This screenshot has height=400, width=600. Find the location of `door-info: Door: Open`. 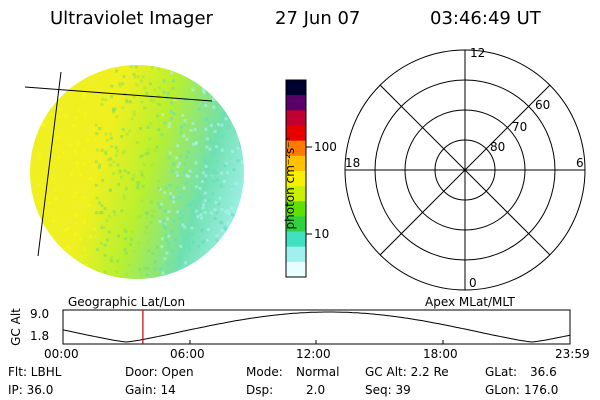

door-info: Door: Open is located at coordinates (159, 372).